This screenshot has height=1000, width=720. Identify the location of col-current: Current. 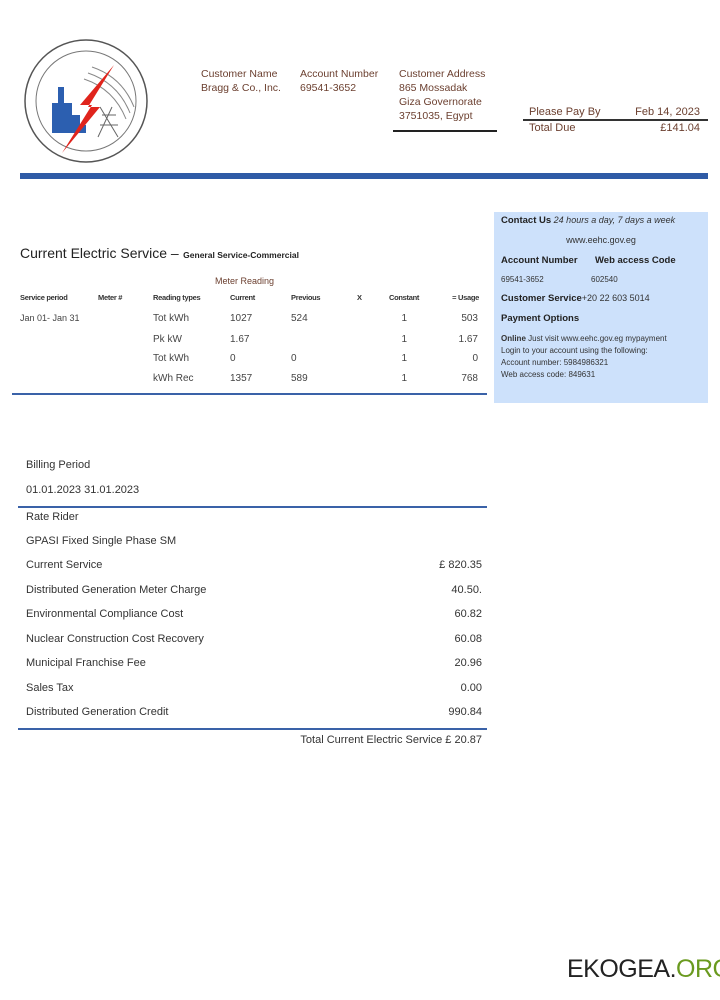
(242, 297).